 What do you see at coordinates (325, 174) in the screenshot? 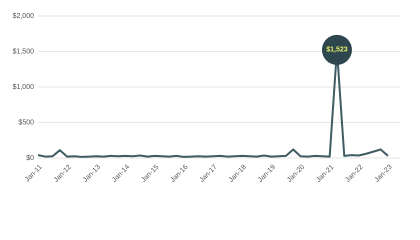
I see `x-tick-label: Jan-21` at bounding box center [325, 174].